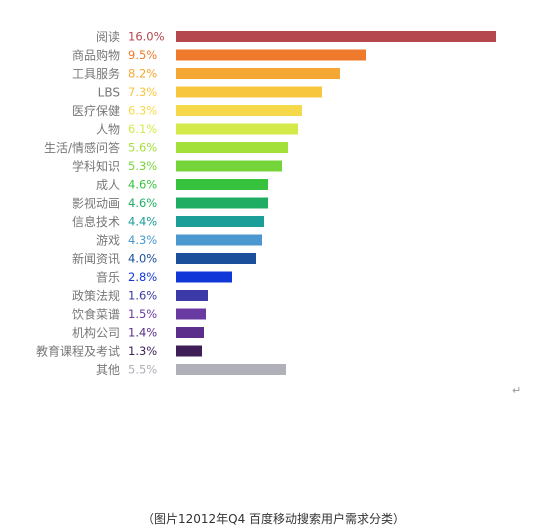  What do you see at coordinates (96, 258) in the screenshot?
I see `category-label: 新闻资讯` at bounding box center [96, 258].